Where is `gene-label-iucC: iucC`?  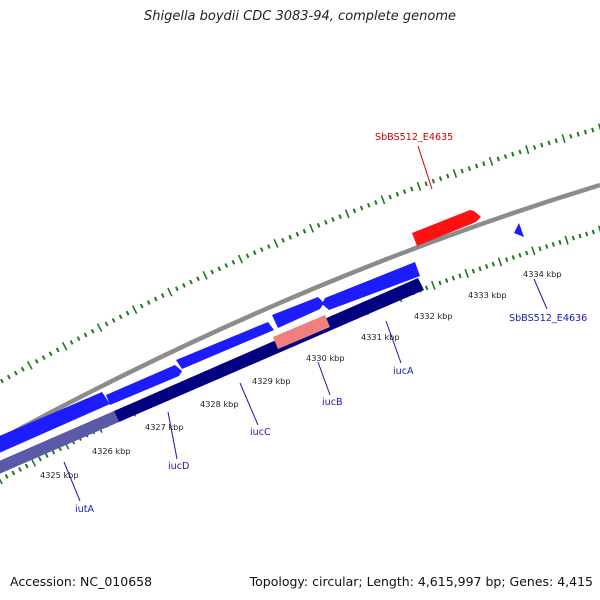 gene-label-iucC: iucC is located at coordinates (260, 432).